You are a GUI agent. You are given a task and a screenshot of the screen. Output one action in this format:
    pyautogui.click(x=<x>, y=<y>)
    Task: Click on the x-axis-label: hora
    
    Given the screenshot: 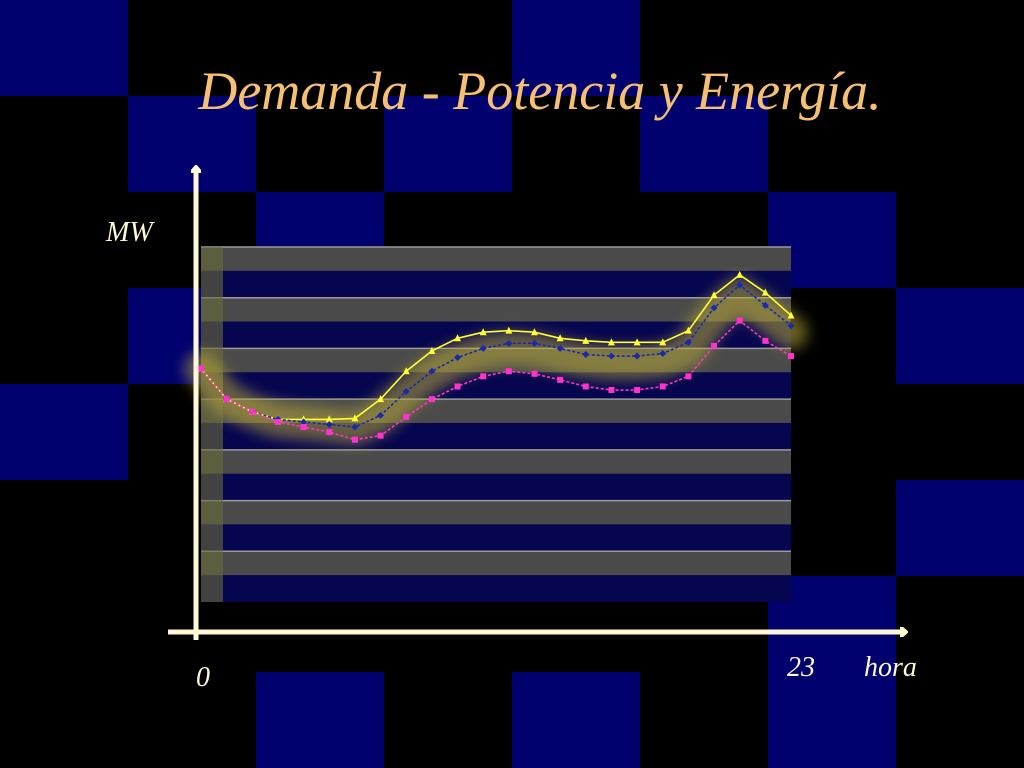 What is the action you would take?
    pyautogui.click(x=890, y=667)
    